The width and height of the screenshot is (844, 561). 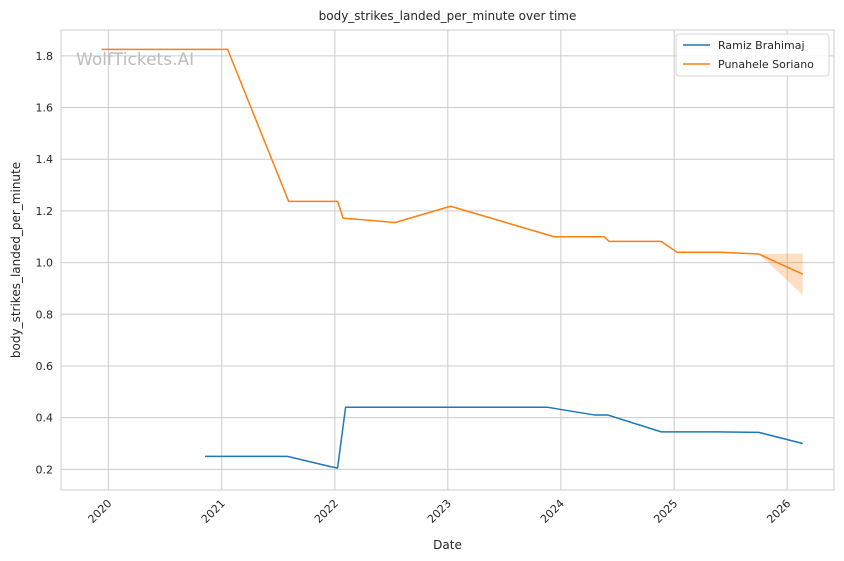 What do you see at coordinates (45, 56) in the screenshot?
I see `y-tick-label: 1.8` at bounding box center [45, 56].